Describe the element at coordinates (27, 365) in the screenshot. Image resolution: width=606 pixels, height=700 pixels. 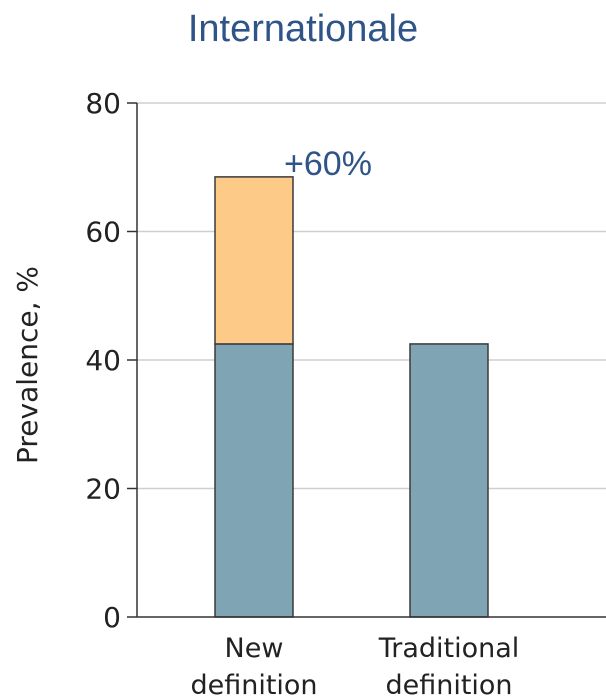
I see `y-axis-label: Prevalence, %` at that location.